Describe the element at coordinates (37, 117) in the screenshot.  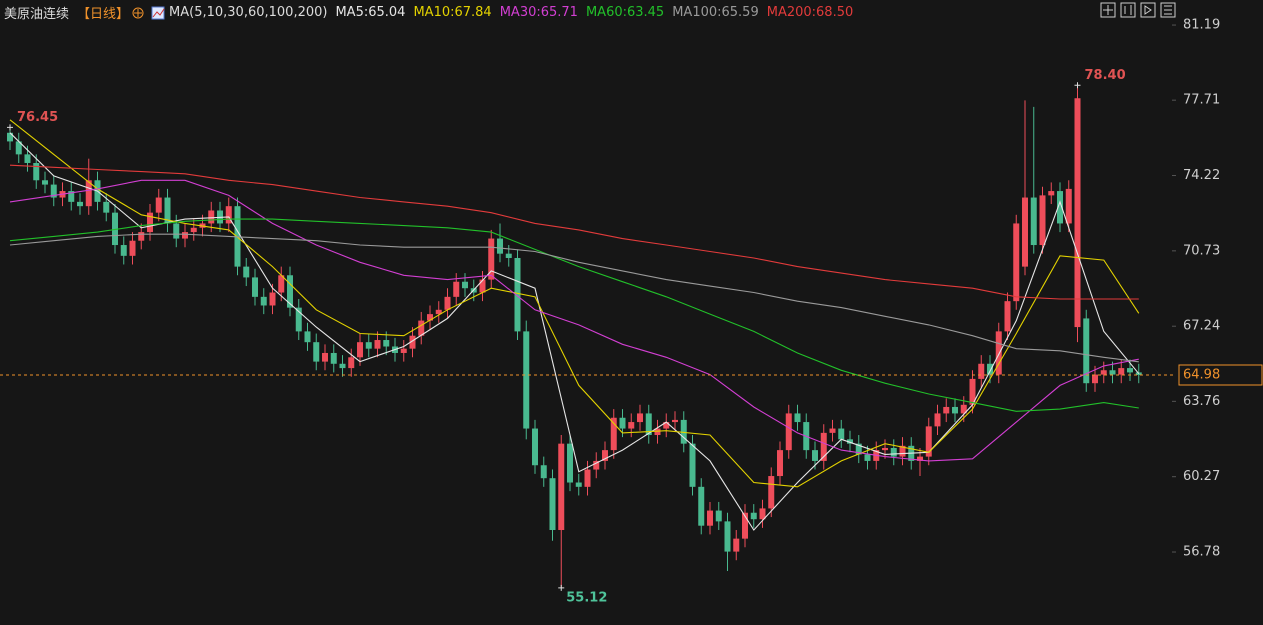
I see `high-label: 76.45` at that location.